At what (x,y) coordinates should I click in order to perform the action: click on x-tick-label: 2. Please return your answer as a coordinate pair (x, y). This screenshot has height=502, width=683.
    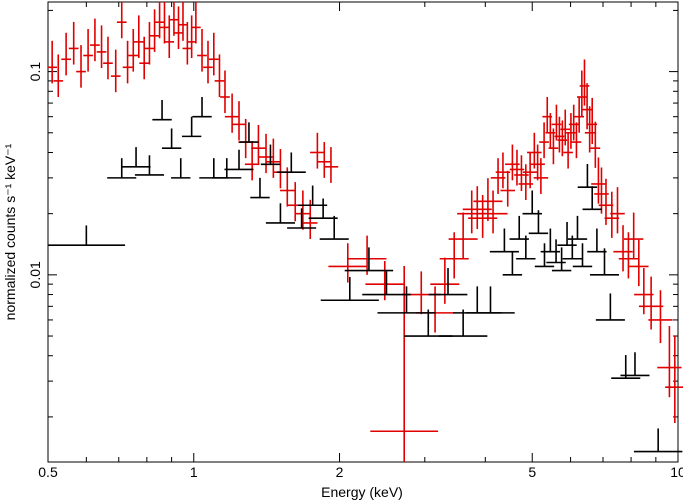
    Looking at the image, I should click on (340, 472).